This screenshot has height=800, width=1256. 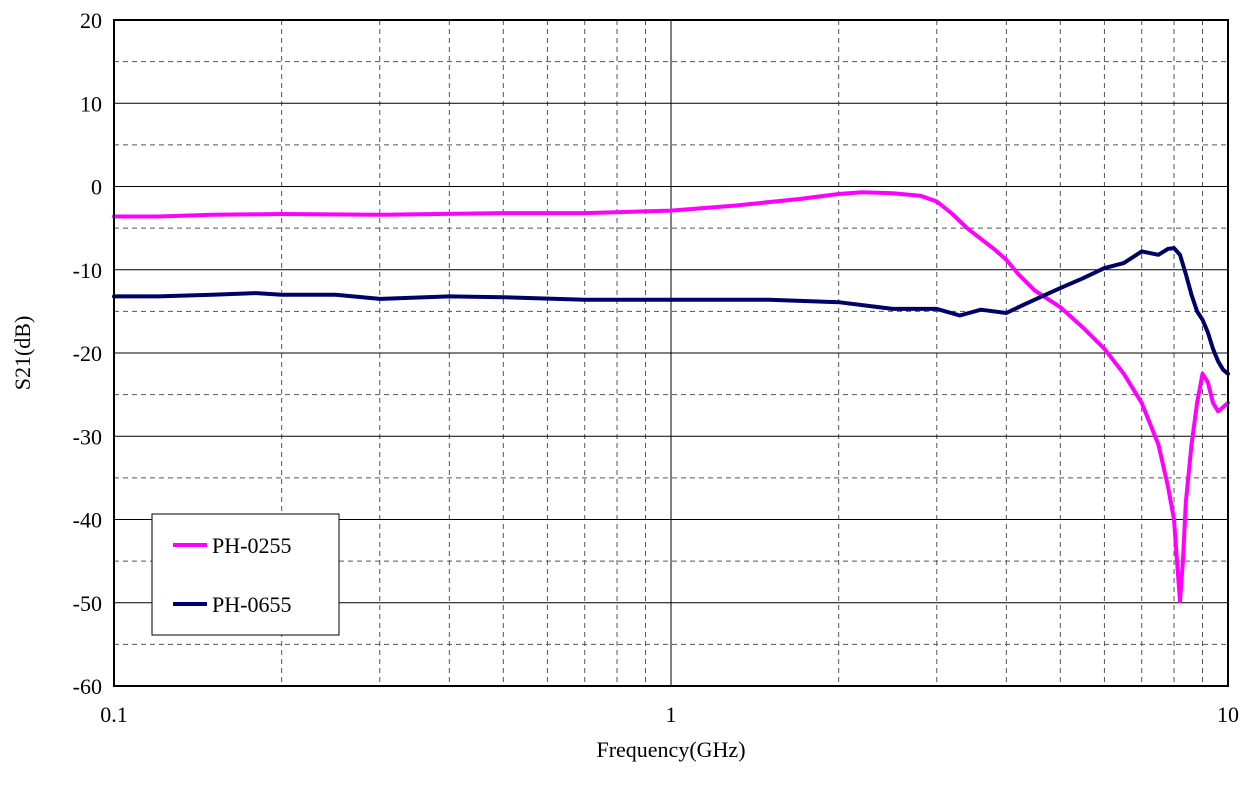 What do you see at coordinates (671, 714) in the screenshot?
I see `x-tick-label: 1` at bounding box center [671, 714].